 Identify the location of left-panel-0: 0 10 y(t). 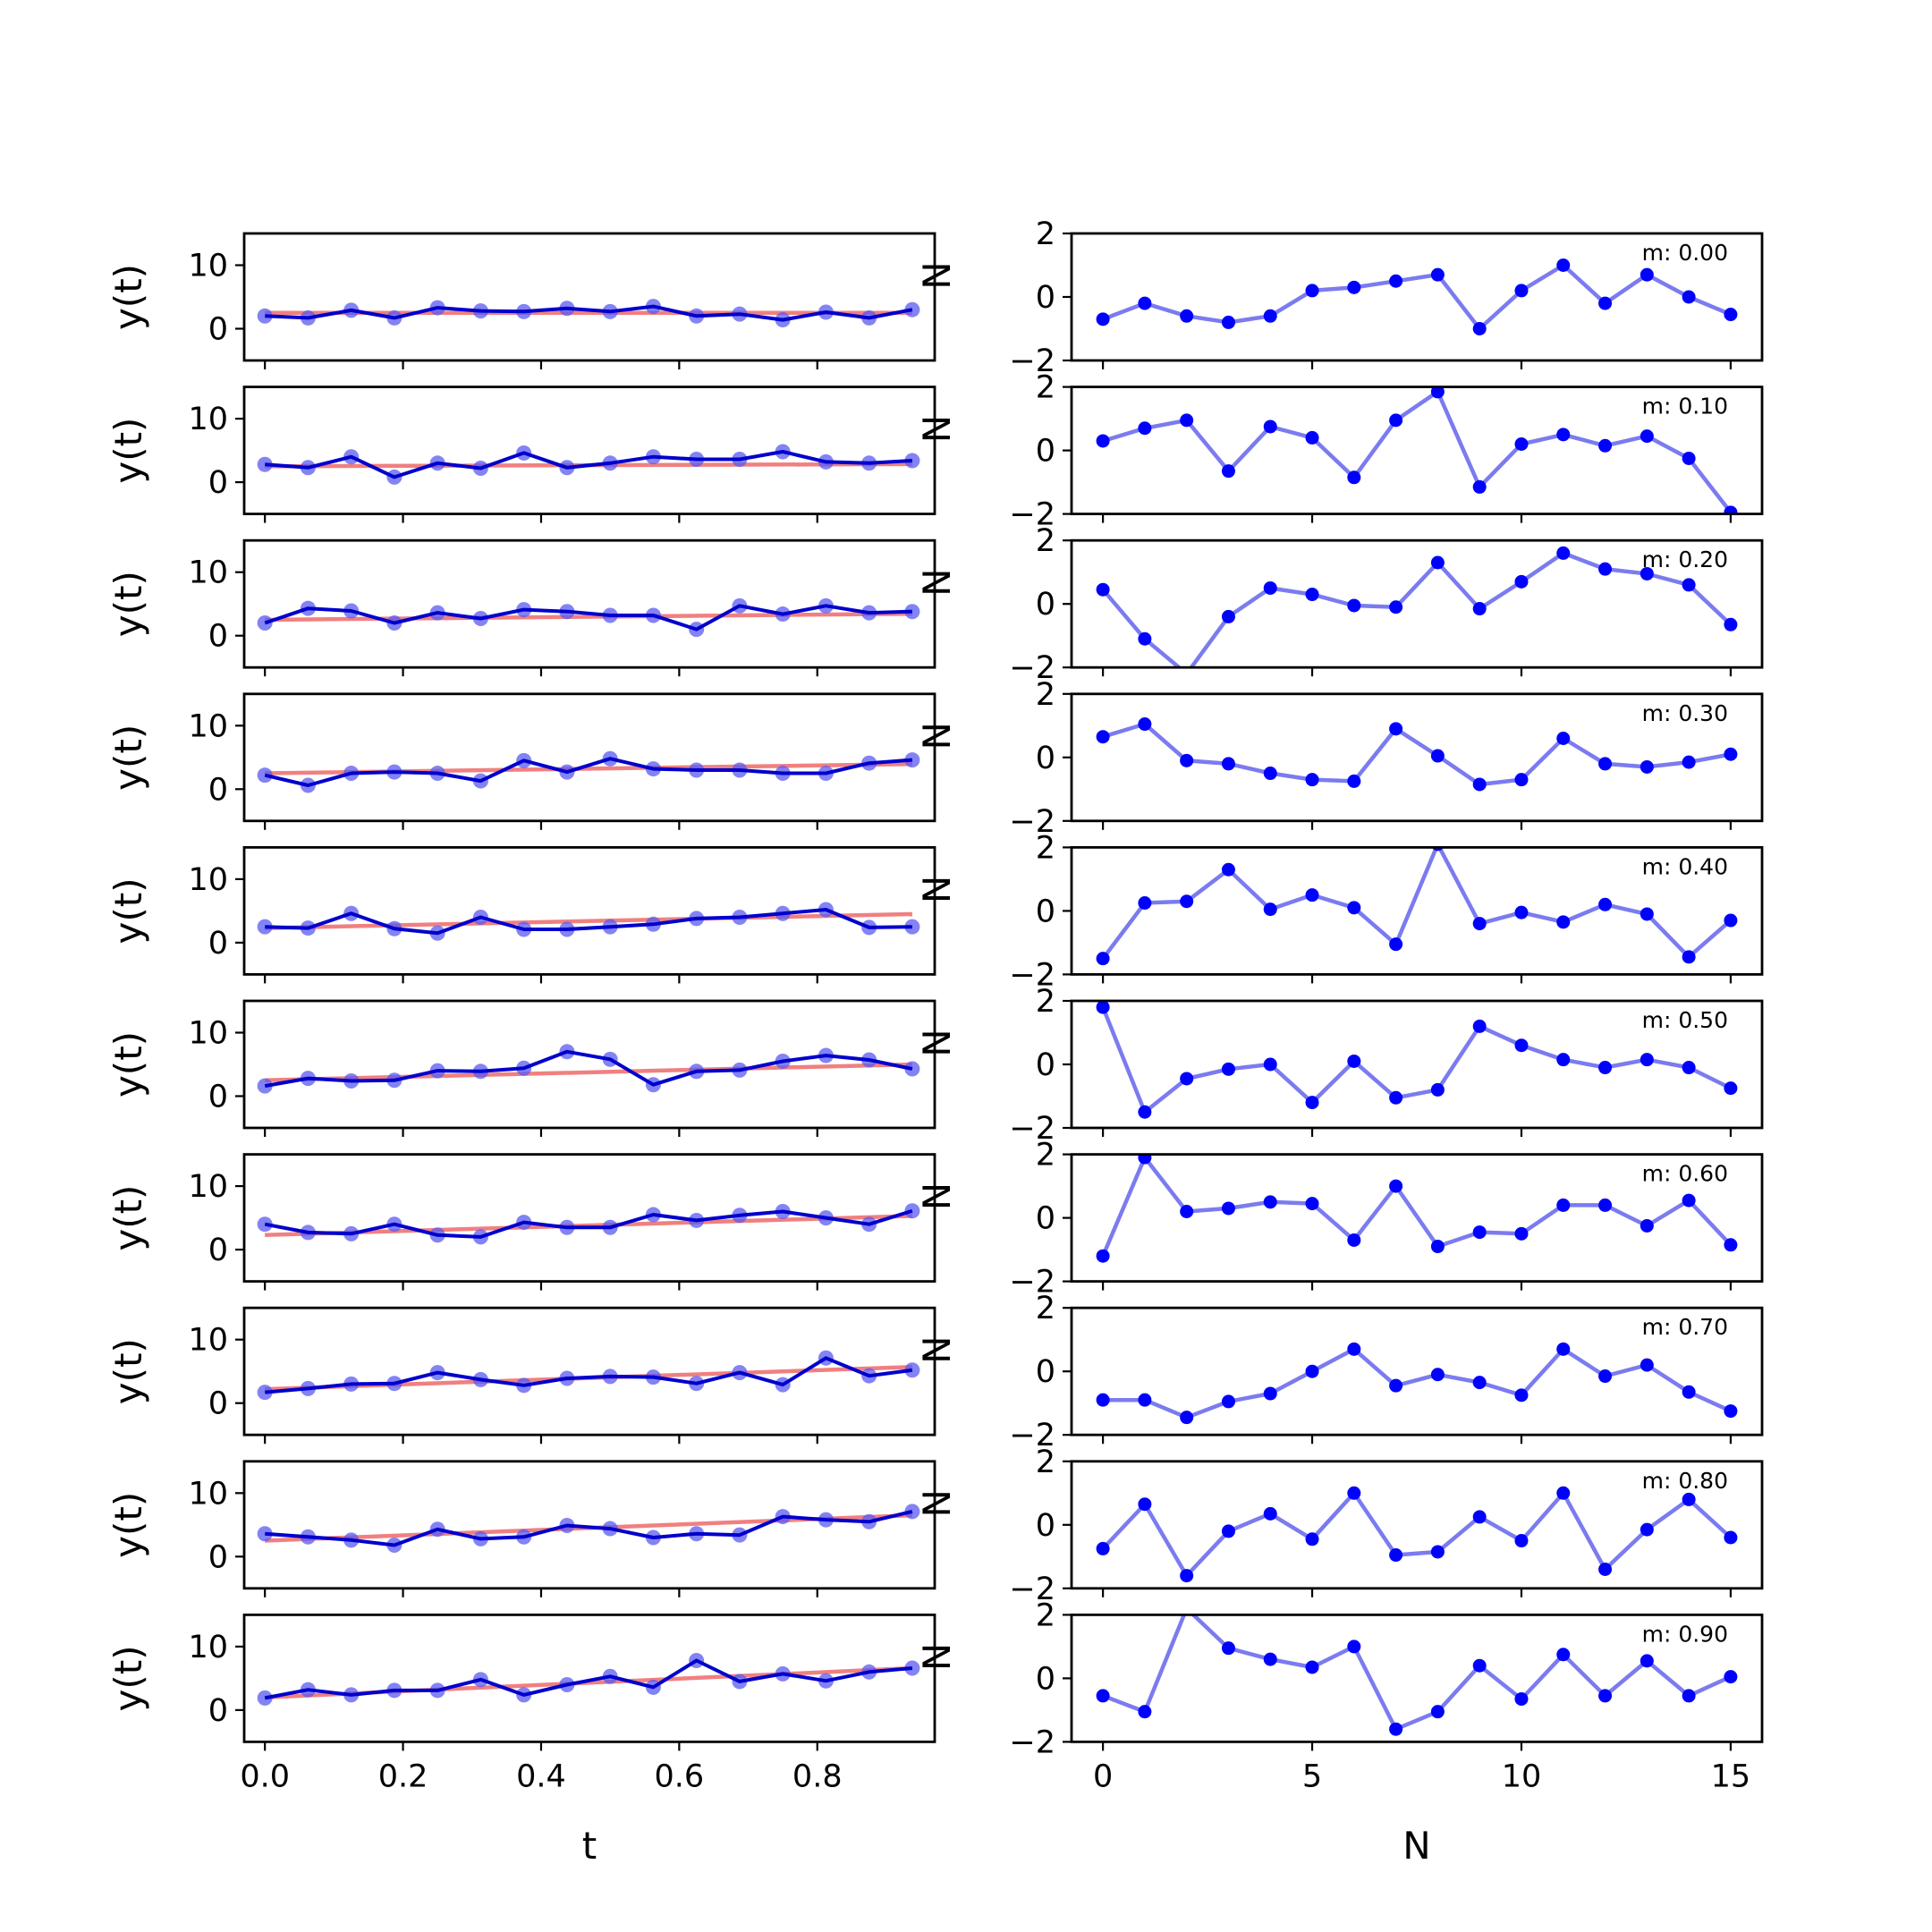
(521, 300).